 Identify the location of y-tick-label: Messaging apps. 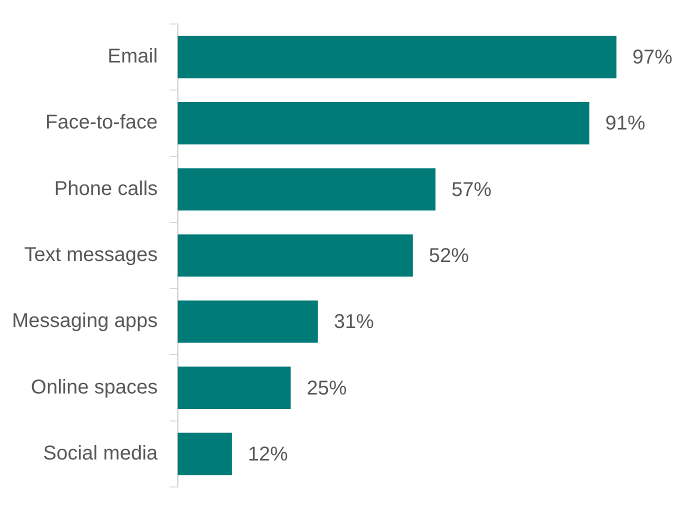
(85, 321).